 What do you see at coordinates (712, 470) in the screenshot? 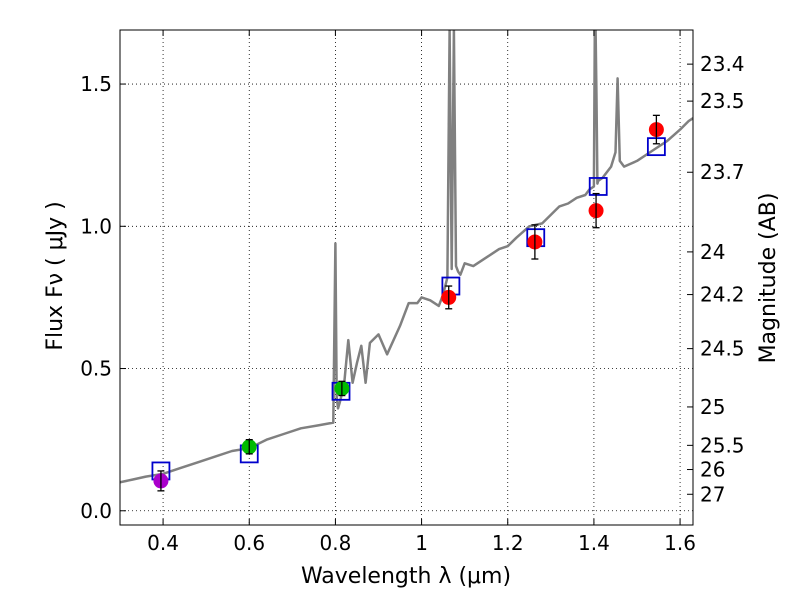
I see `mag-tick-label: 26` at bounding box center [712, 470].